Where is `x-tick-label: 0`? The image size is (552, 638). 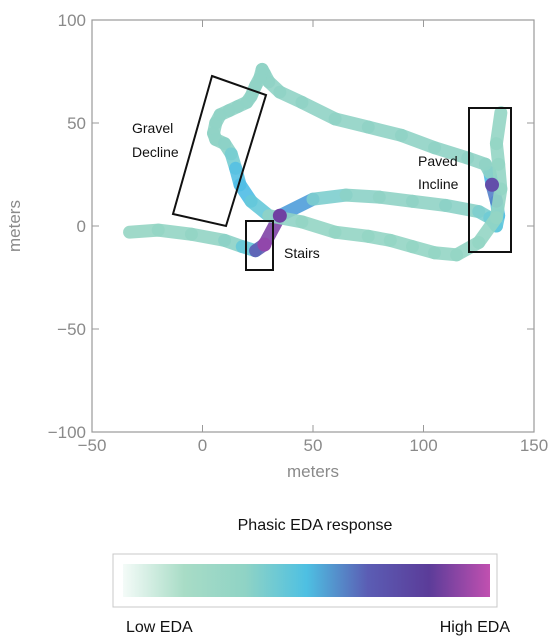 x-tick-label: 0 is located at coordinates (202, 445).